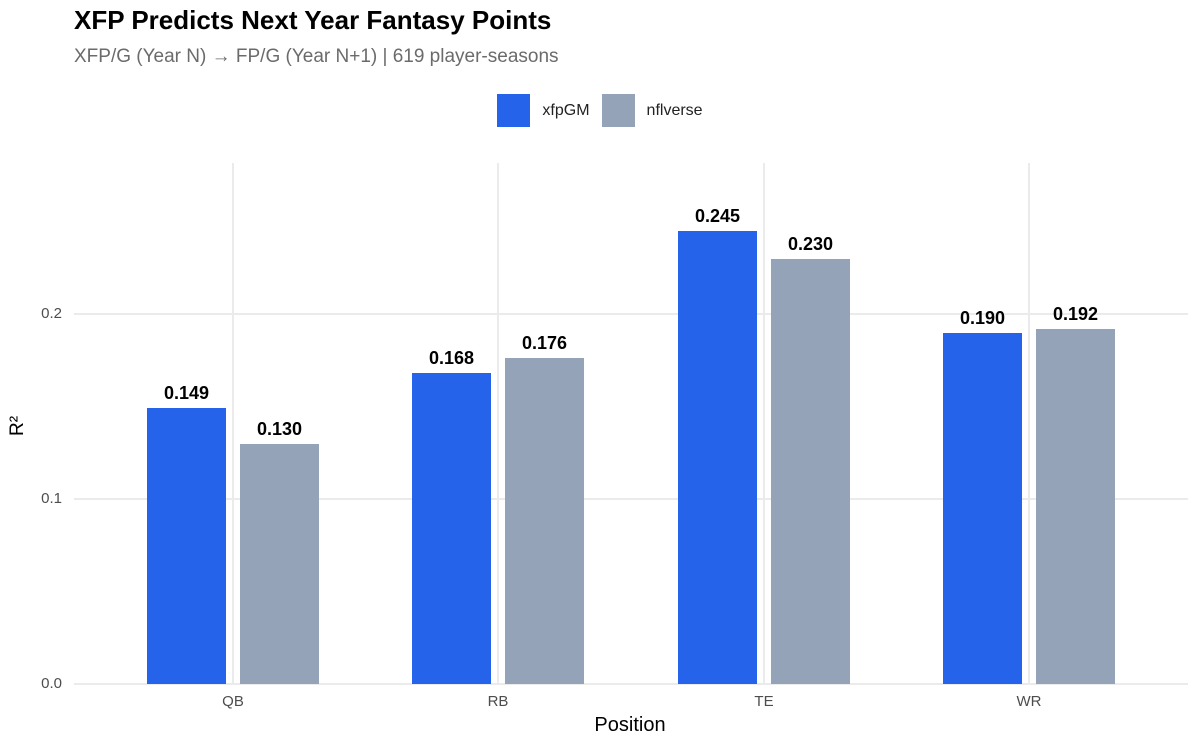 The height and width of the screenshot is (750, 1200). Describe the element at coordinates (498, 701) in the screenshot. I see `x-tick-label: RB` at that location.